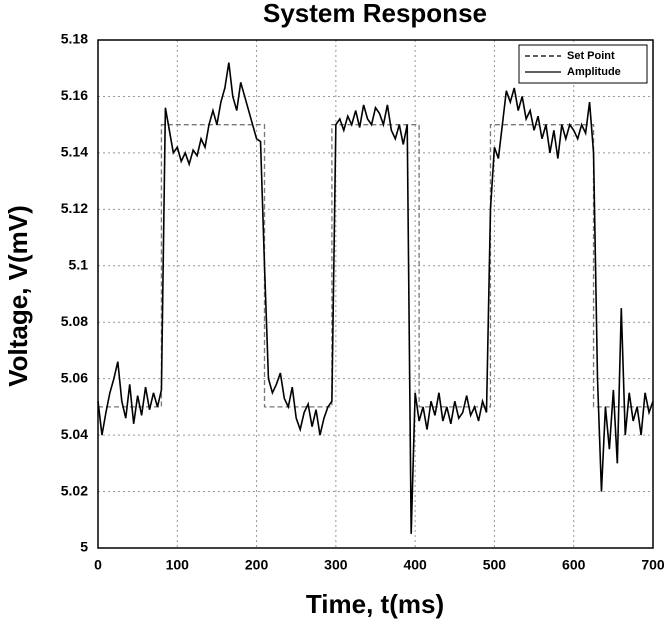 Image resolution: width=672 pixels, height=629 pixels. I want to click on y-tick-label: 5.1, so click(79, 264).